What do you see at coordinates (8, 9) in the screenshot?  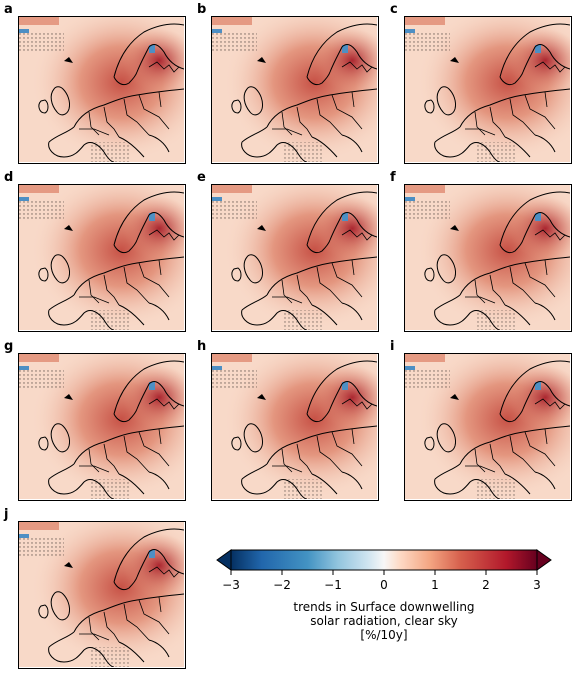 I see `panel-label: a` at bounding box center [8, 9].